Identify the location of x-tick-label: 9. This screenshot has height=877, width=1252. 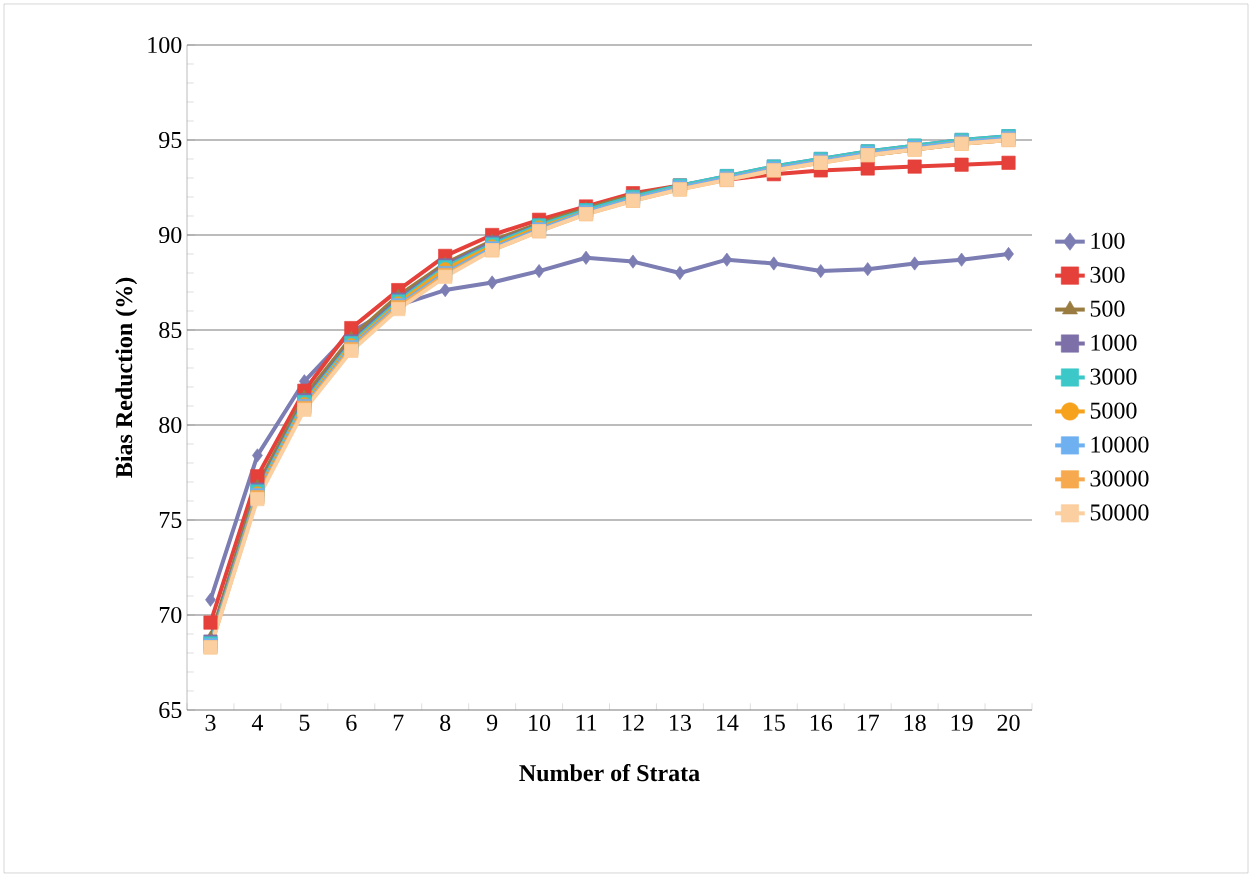
(492, 722).